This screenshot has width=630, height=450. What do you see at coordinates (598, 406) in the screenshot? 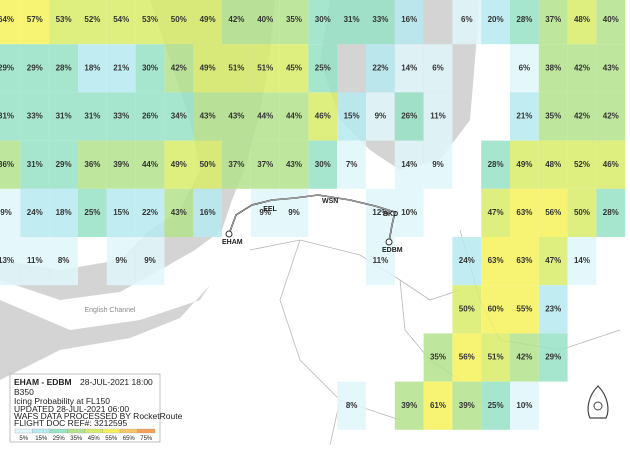
I see `compass-center` at bounding box center [598, 406].